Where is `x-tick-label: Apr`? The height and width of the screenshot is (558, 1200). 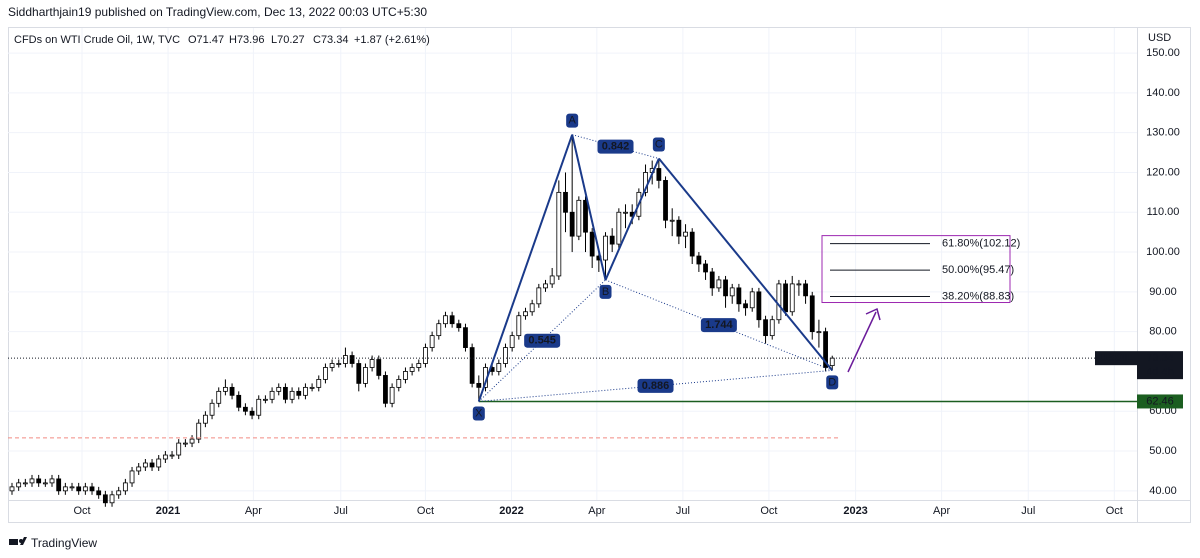 x-tick-label: Apr is located at coordinates (941, 511).